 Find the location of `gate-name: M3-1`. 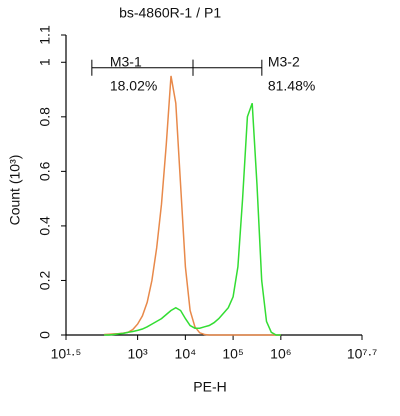

gate-name: M3-1 is located at coordinates (126, 61).